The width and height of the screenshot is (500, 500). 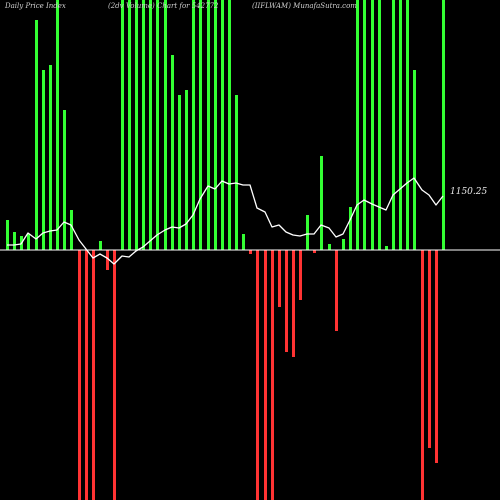 I want to click on header-mid-title: (2dv Volume) Chart for 542772, so click(x=163, y=6).